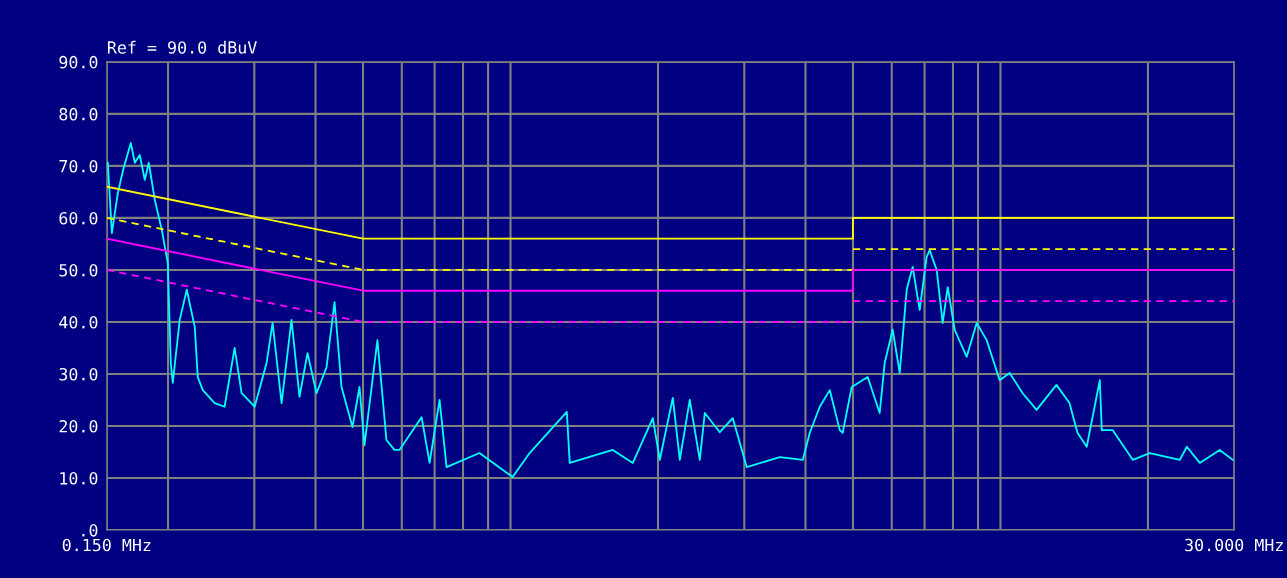 This screenshot has height=578, width=1287. Describe the element at coordinates (78, 62) in the screenshot. I see `y-tick-label: 90.0` at that location.